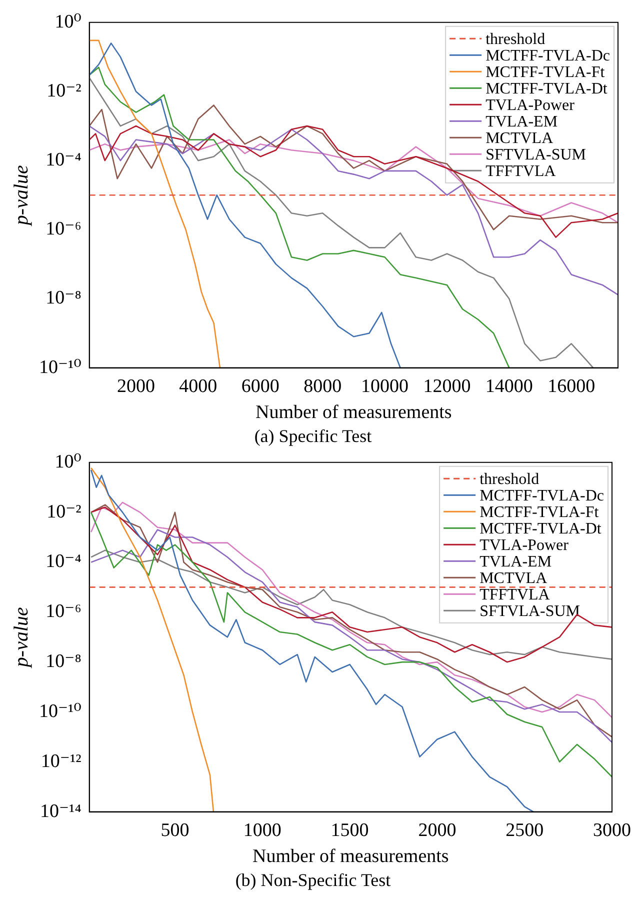 This screenshot has width=642, height=902. I want to click on y-tick-label: 10⁻¹⁴, so click(61, 811).